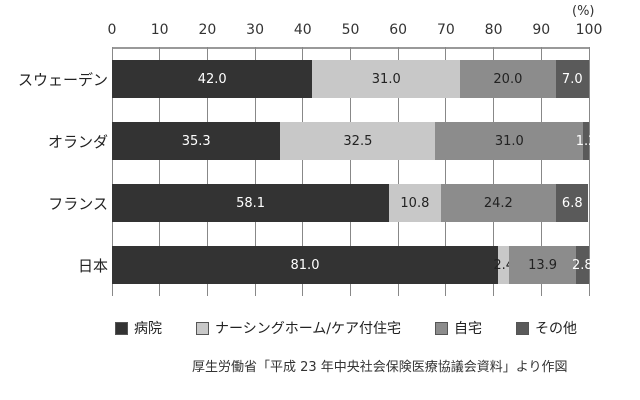 The width and height of the screenshot is (640, 400). What do you see at coordinates (159, 30) in the screenshot?
I see `x-tick-label: 10` at bounding box center [159, 30].